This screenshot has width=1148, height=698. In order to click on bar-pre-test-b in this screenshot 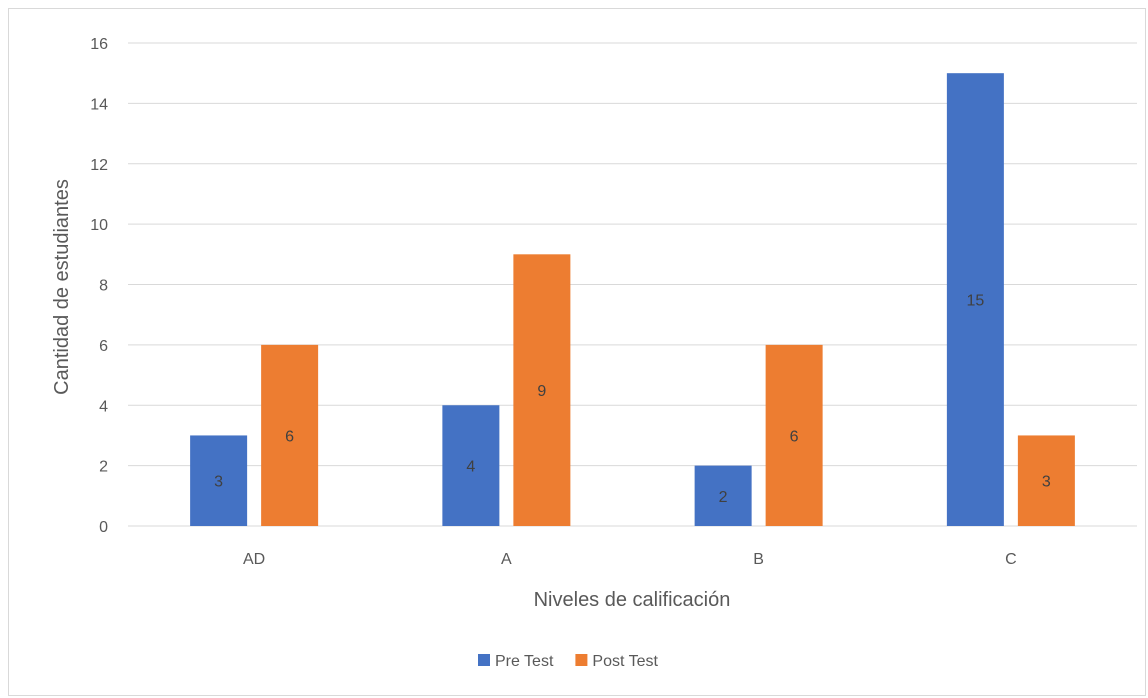, I will do `click(723, 495)`.